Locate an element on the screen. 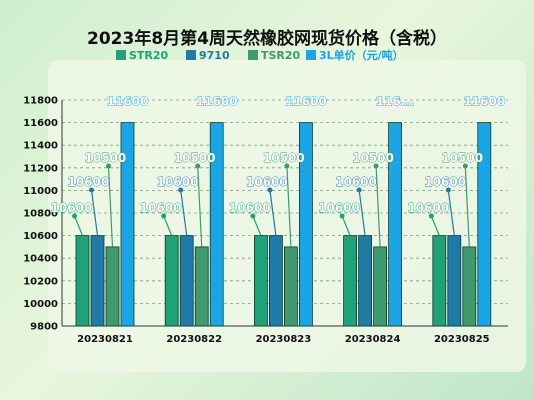 This screenshot has height=400, width=534. x-tick-label: 20230821 is located at coordinates (105, 339).